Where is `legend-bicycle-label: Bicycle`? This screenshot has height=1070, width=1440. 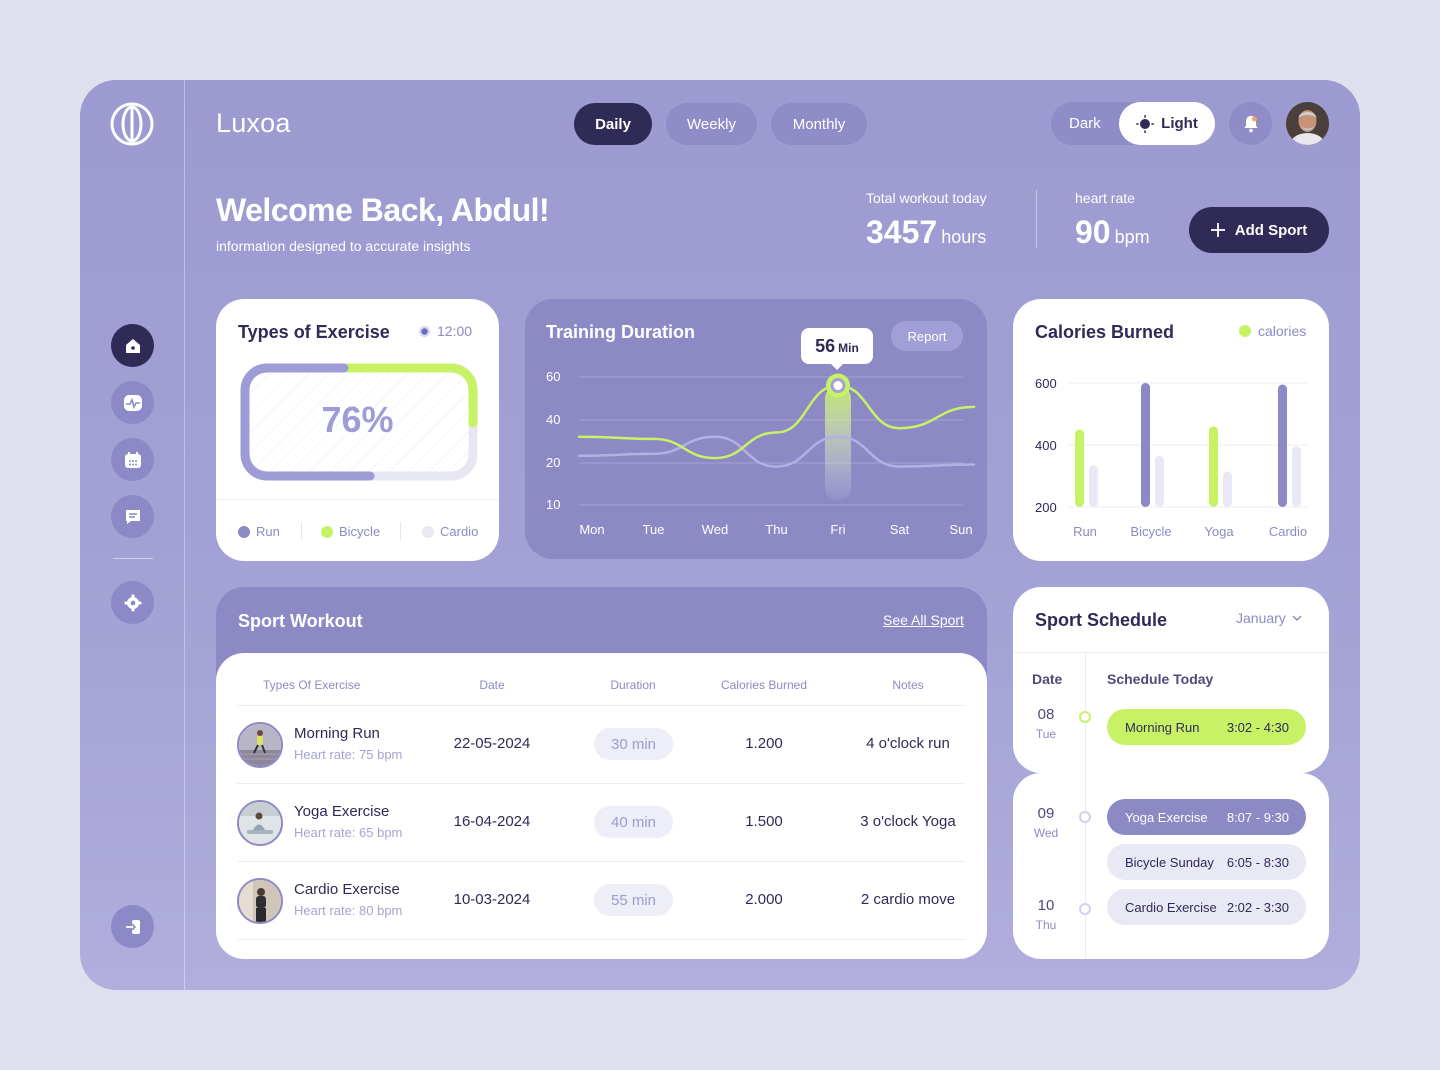
legend-bicycle-label: Bicycle is located at coordinates (360, 531).